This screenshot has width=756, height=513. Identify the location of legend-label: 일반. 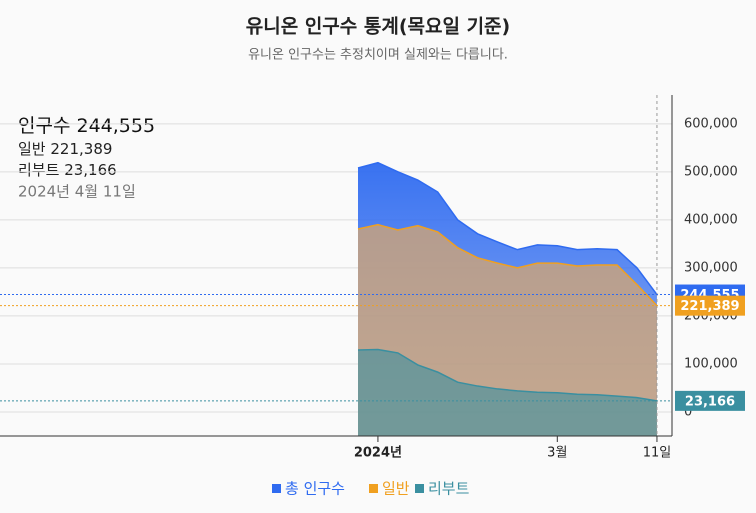
(396, 489).